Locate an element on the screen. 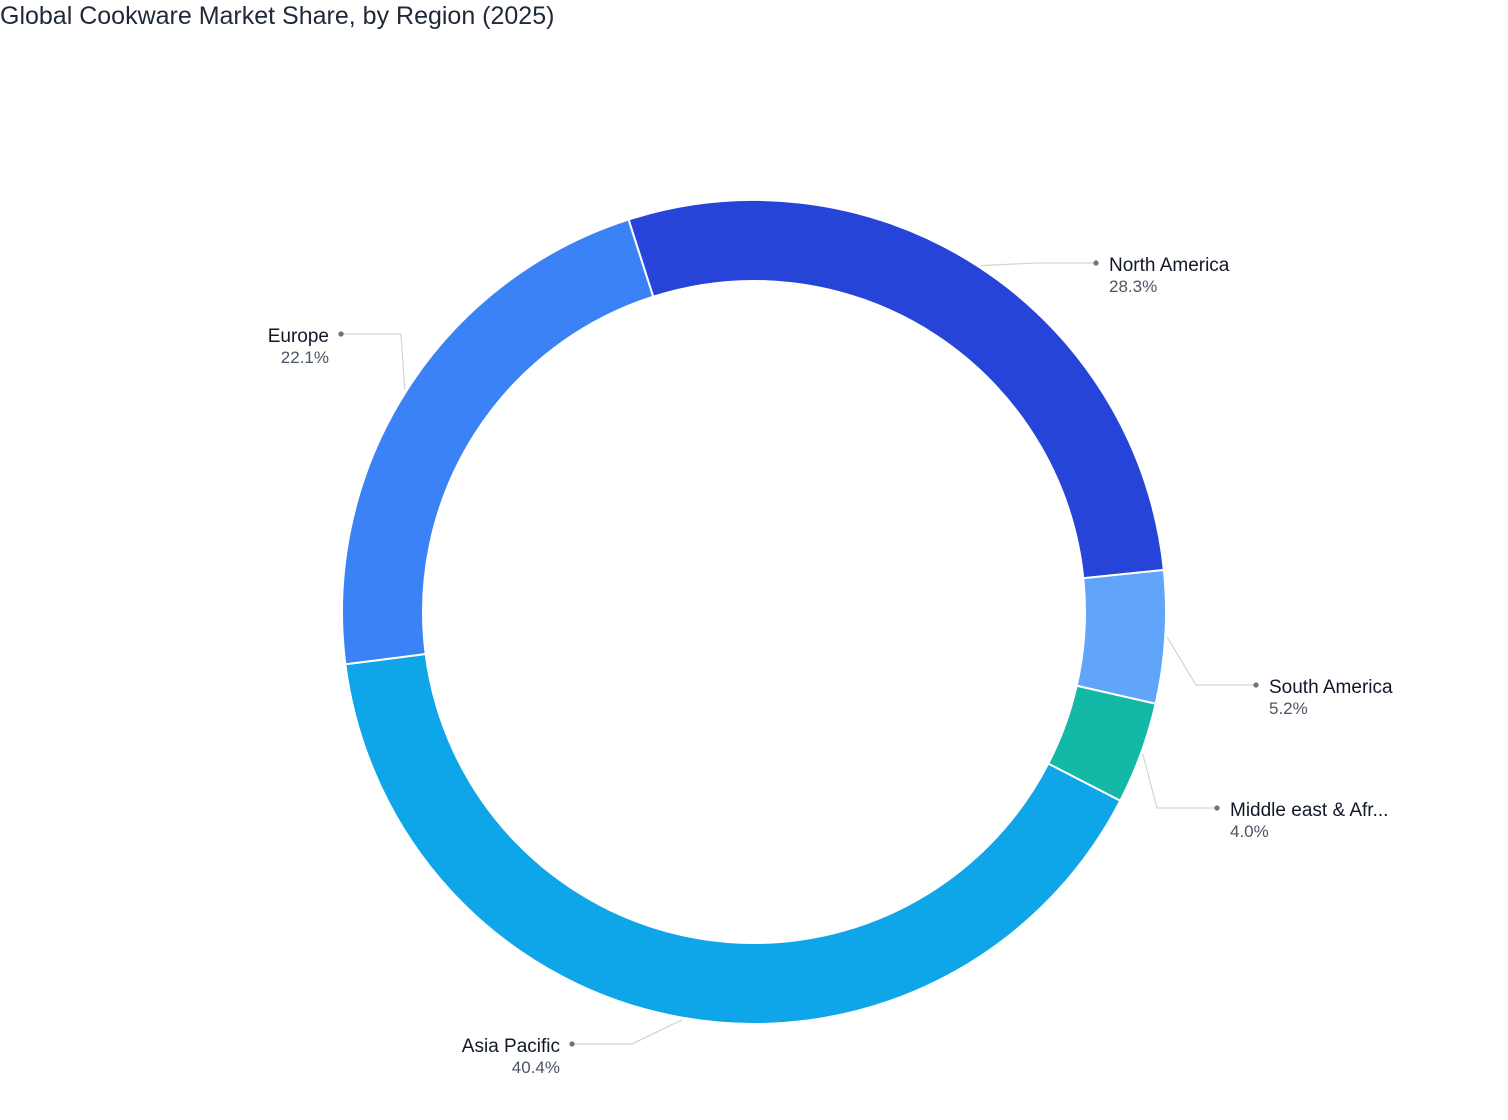 The width and height of the screenshot is (1508, 1120). leader-dot-middle-east-afr is located at coordinates (1217, 808).